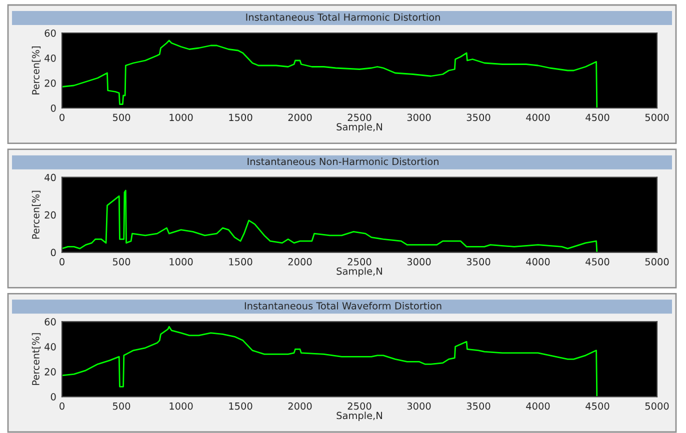  Describe the element at coordinates (36, 359) in the screenshot. I see `y-axis-title: Percent[%]` at that location.